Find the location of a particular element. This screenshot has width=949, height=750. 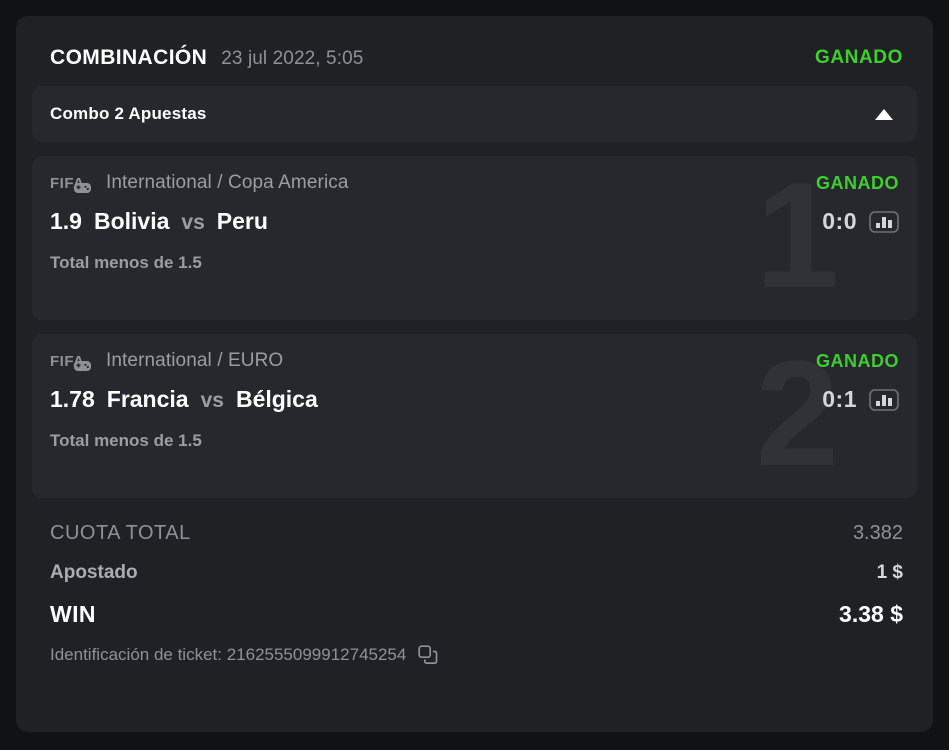

caret-up-icon is located at coordinates (884, 114).